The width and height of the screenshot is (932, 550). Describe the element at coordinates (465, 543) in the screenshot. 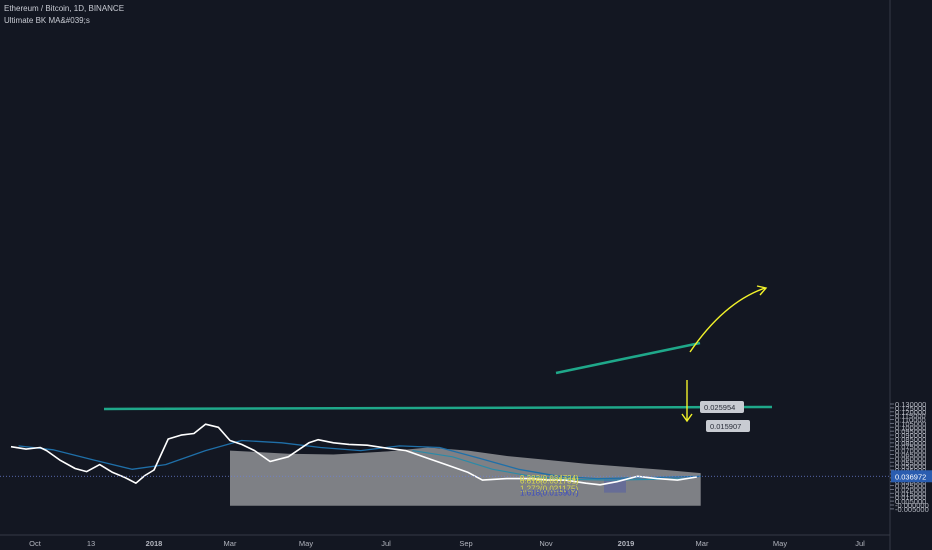

I see `x-tick-label: Sep` at that location.